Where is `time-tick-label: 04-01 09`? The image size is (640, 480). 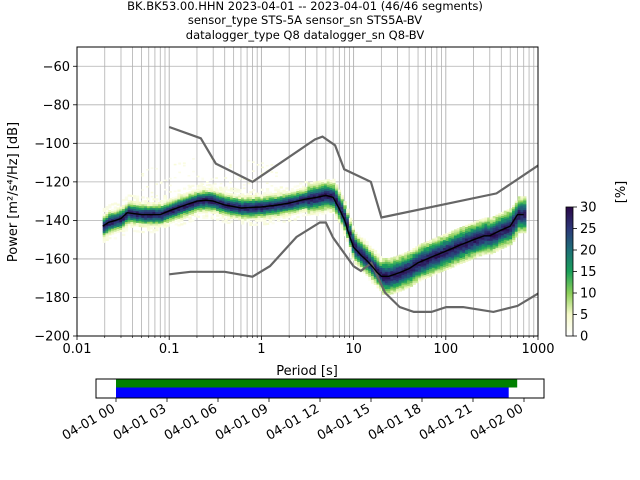 time-tick-label: 04-01 09 is located at coordinates (242, 422).